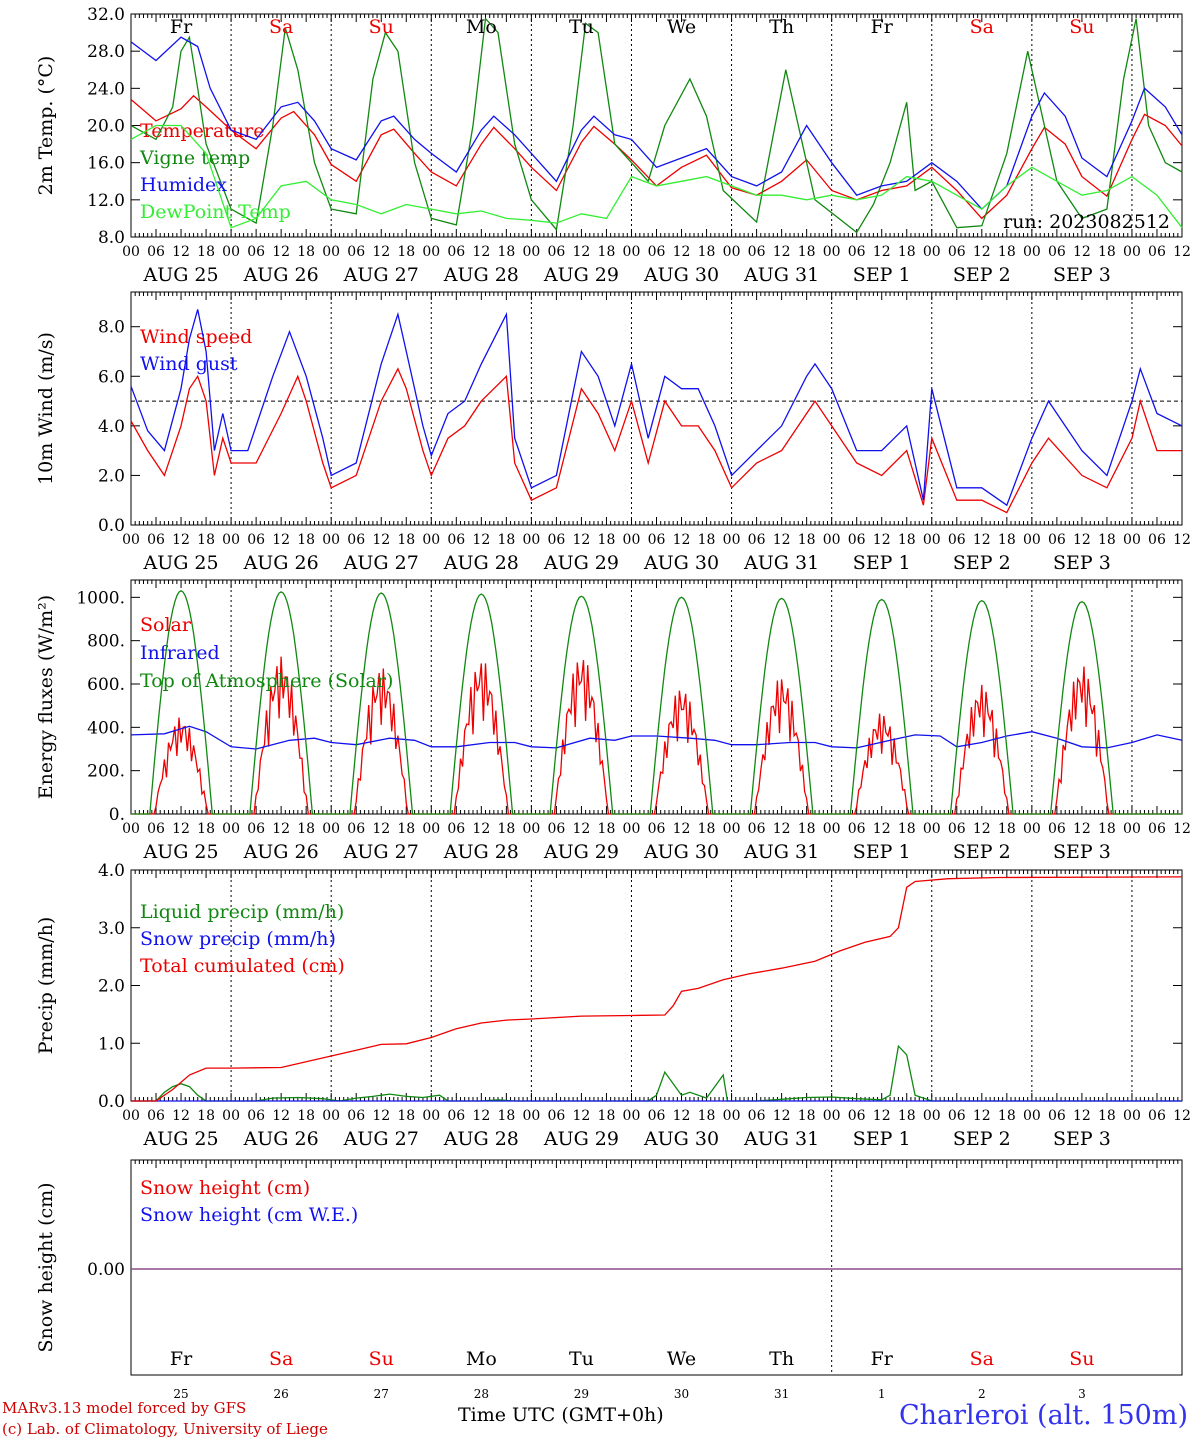 This screenshot has height=1440, width=1194. What do you see at coordinates (111, 377) in the screenshot?
I see `y-tick-label: 6.0` at bounding box center [111, 377].